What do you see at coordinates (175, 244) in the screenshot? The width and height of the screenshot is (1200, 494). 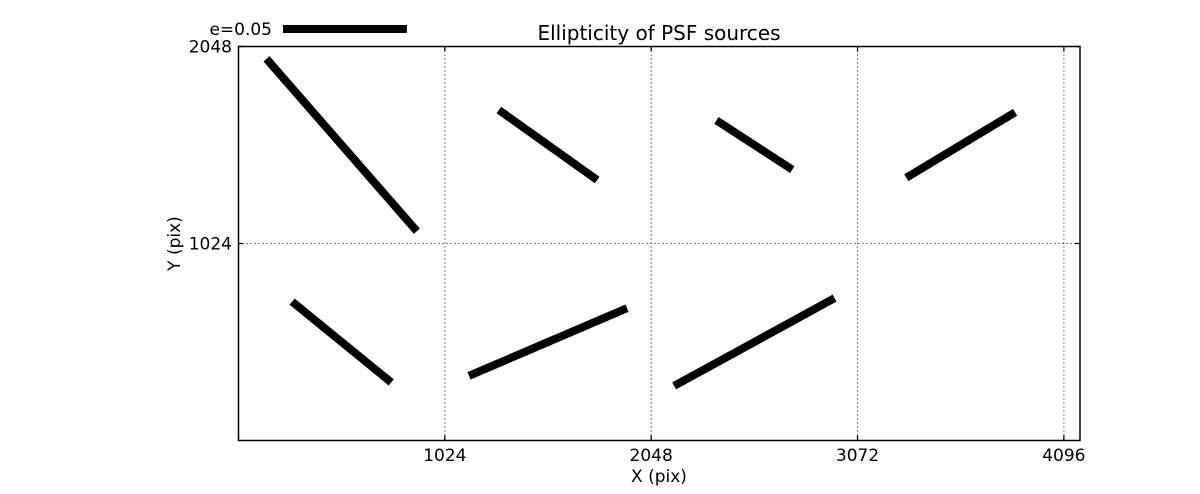 I see `y-axis-label: Y (pix)` at bounding box center [175, 244].